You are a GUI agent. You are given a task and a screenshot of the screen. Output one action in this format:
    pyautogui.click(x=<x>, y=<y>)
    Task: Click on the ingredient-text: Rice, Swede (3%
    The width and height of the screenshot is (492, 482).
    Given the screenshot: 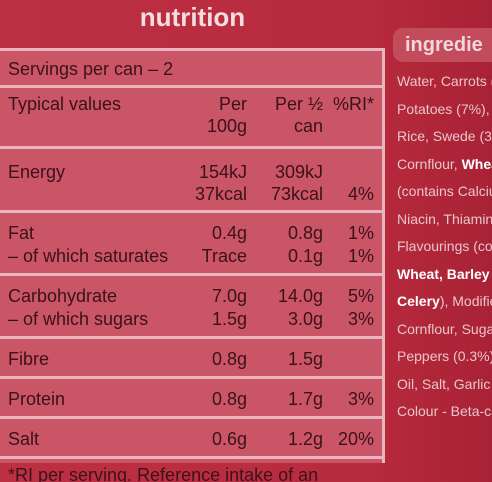 What is the action you would take?
    pyautogui.click(x=444, y=136)
    